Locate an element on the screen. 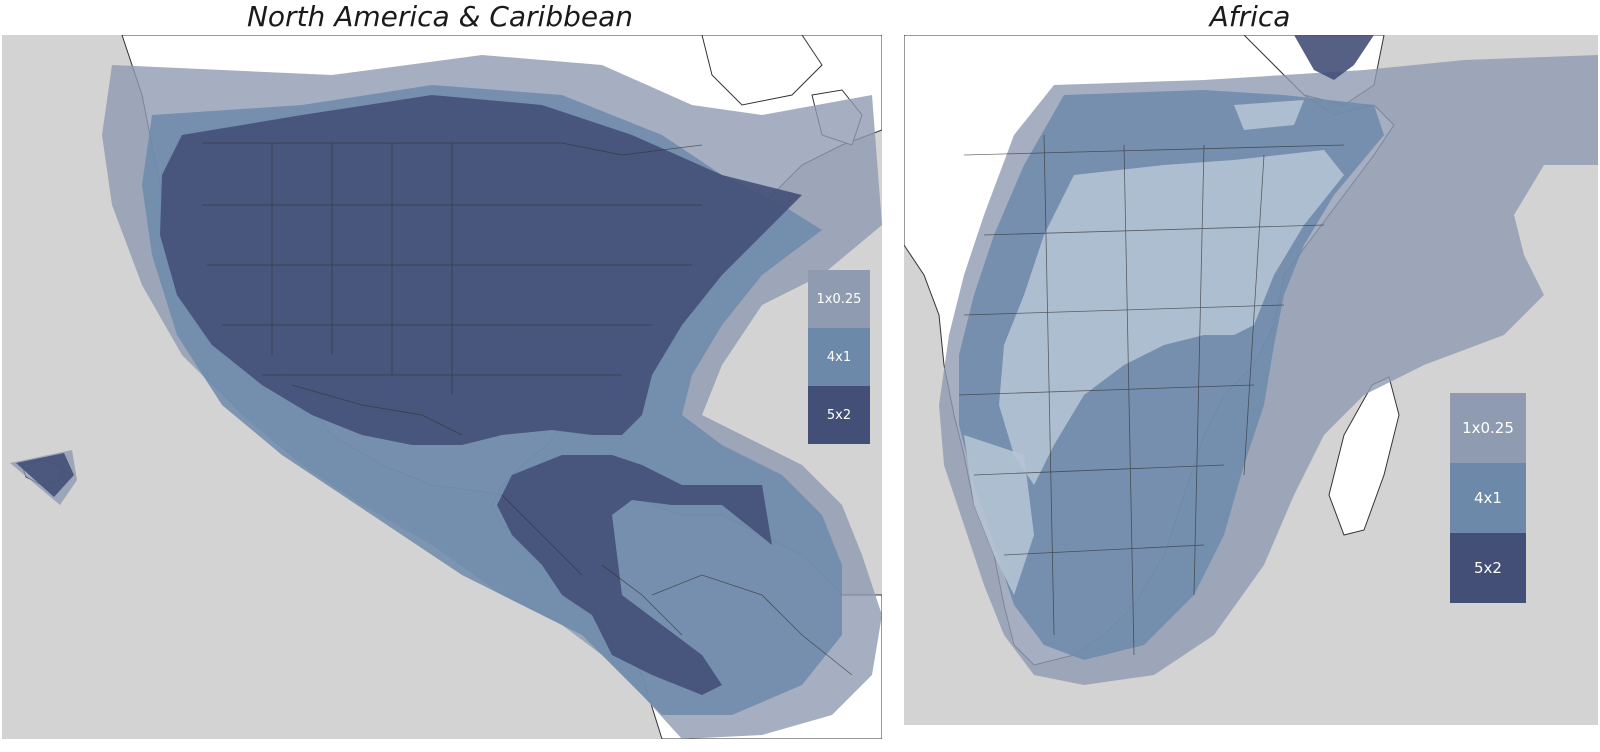  coverage-zone-africa-inner is located at coordinates (1171, 317).